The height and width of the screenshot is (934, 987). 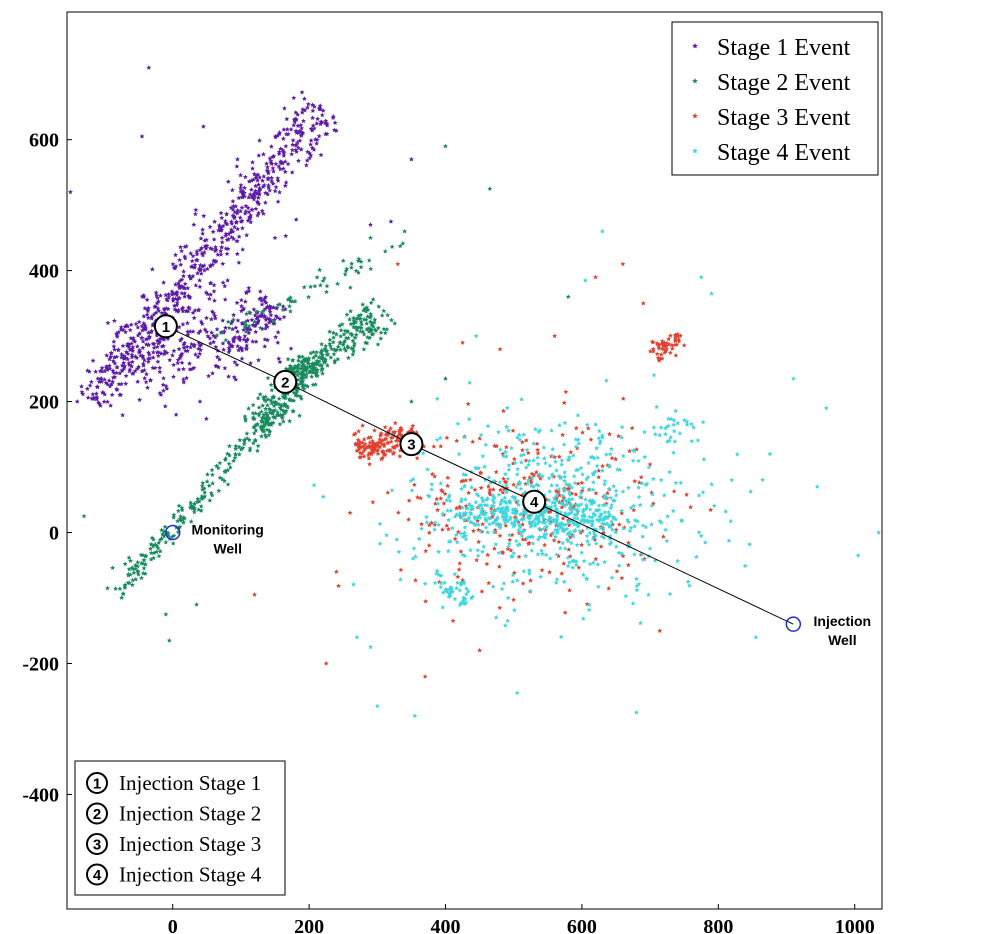 I want to click on legend-entry-3: Stage 3 Event, so click(x=771, y=118).